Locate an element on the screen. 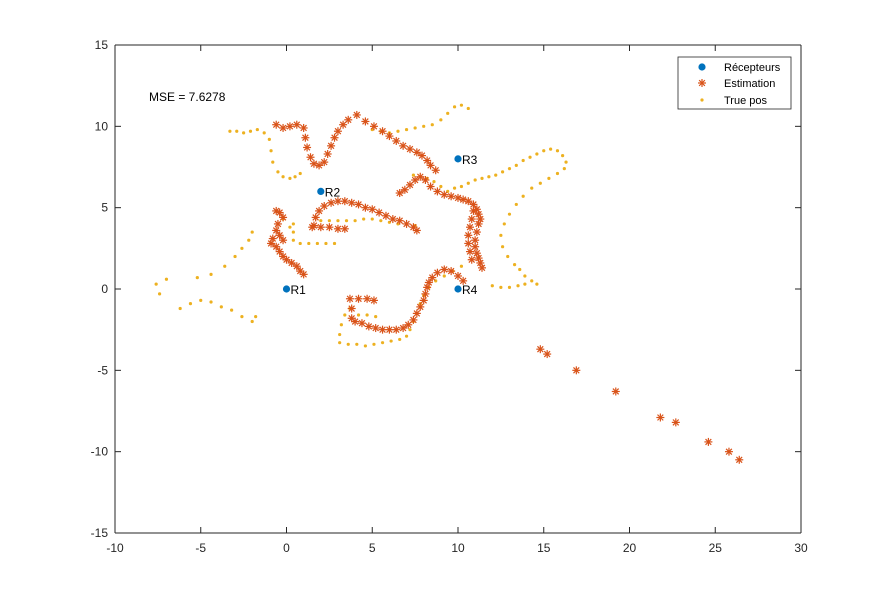  x-tick-label: 25 is located at coordinates (716, 548).